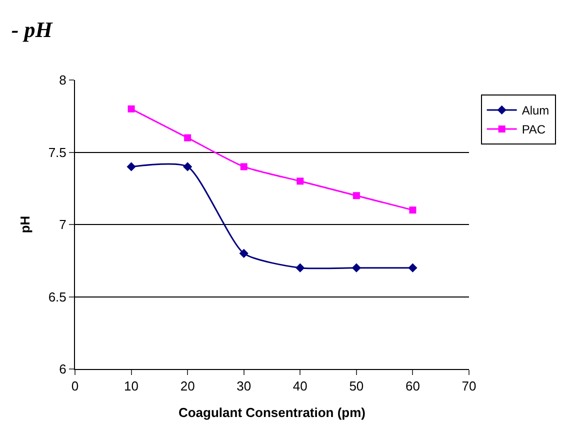  What do you see at coordinates (62, 80) in the screenshot?
I see `y-tick-label: 8` at bounding box center [62, 80].